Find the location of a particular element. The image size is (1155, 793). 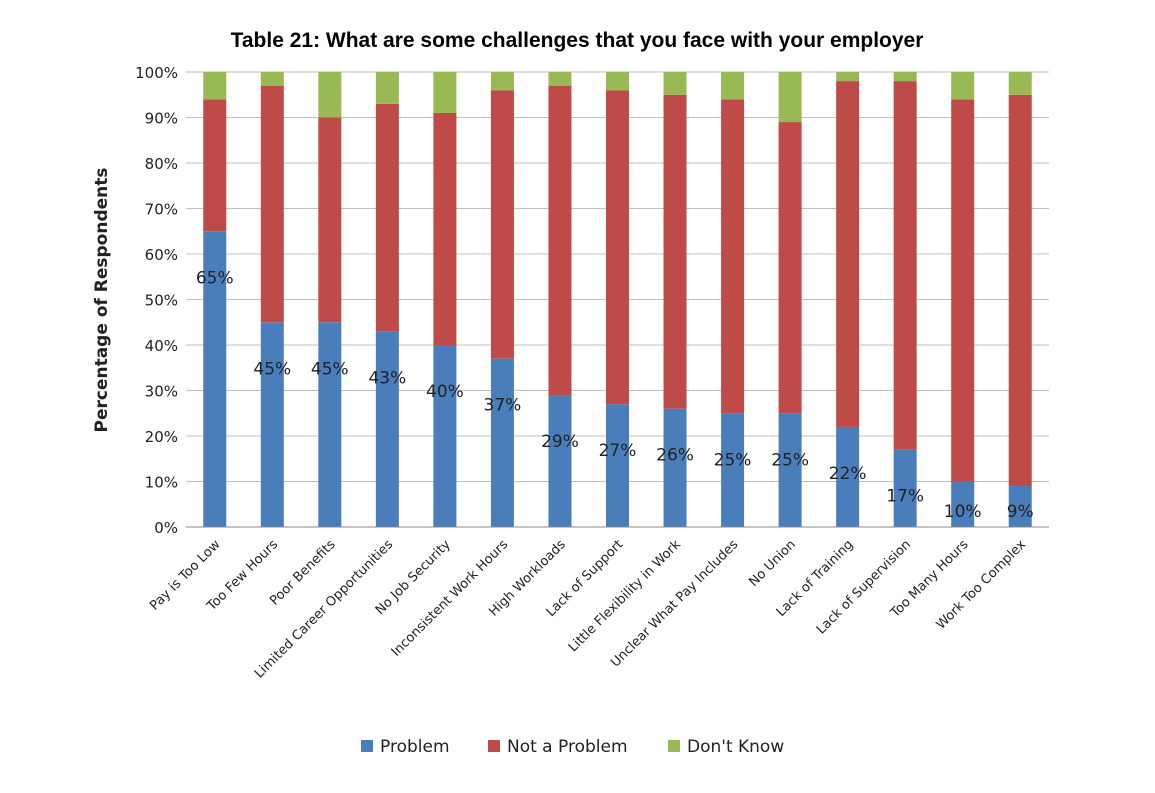

data-label: 22% is located at coordinates (848, 474).